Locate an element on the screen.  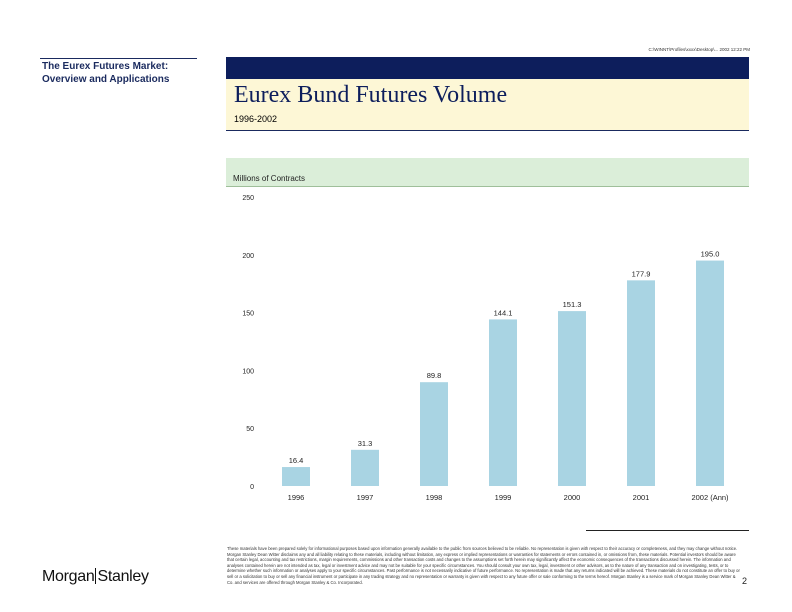
logo-text-right: Stanley is located at coordinates (123, 576).